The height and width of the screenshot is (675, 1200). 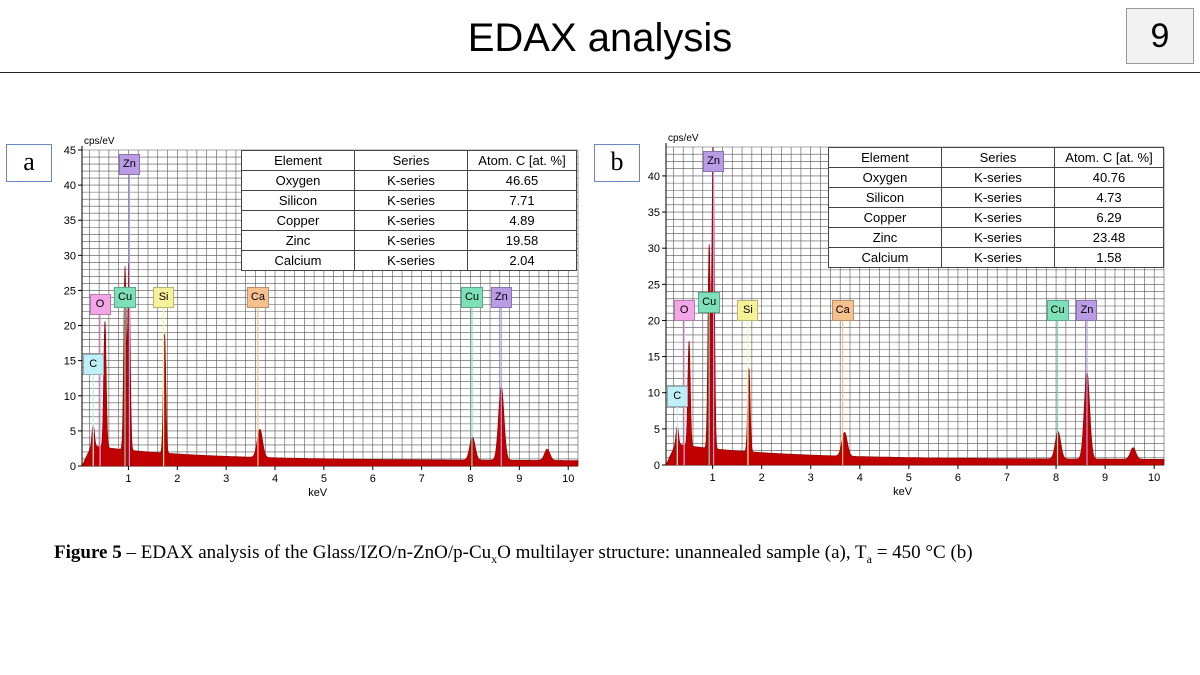 I want to click on table-row: Oxygen K-series 40.76, so click(x=996, y=177).